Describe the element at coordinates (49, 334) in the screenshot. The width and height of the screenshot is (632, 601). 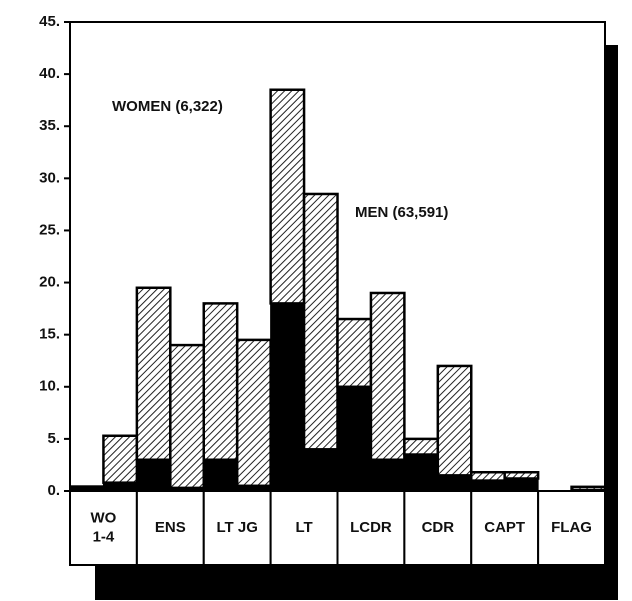
I see `y-tick-label: 15.` at that location.